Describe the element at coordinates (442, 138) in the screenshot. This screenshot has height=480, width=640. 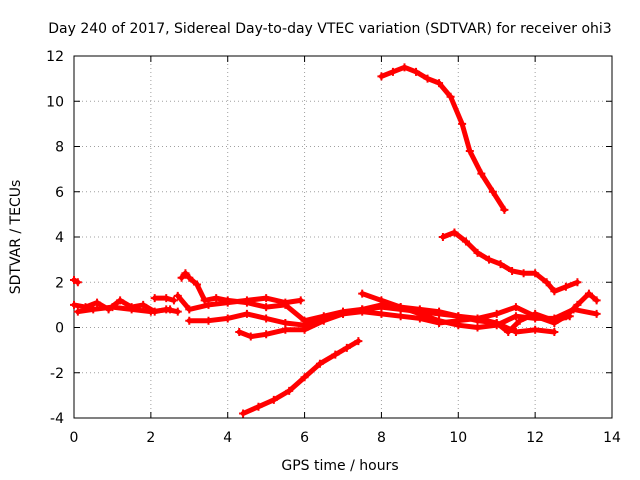
I see `series-line-s11` at that location.